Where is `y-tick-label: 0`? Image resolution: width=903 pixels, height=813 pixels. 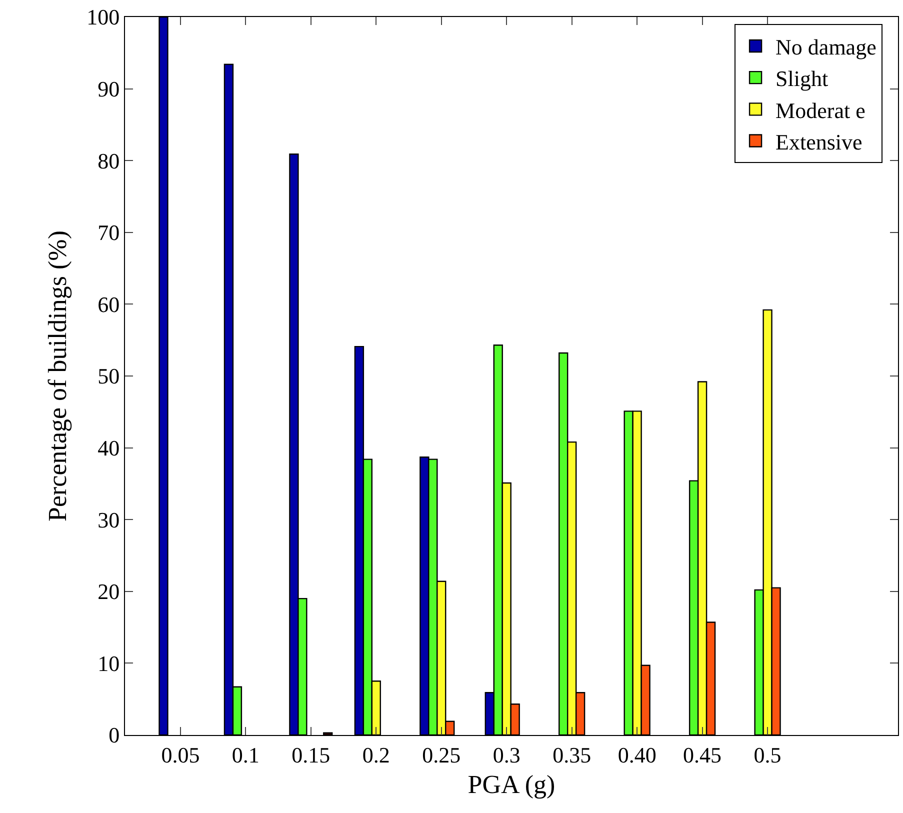
y-tick-label: 0 is located at coordinates (114, 735).